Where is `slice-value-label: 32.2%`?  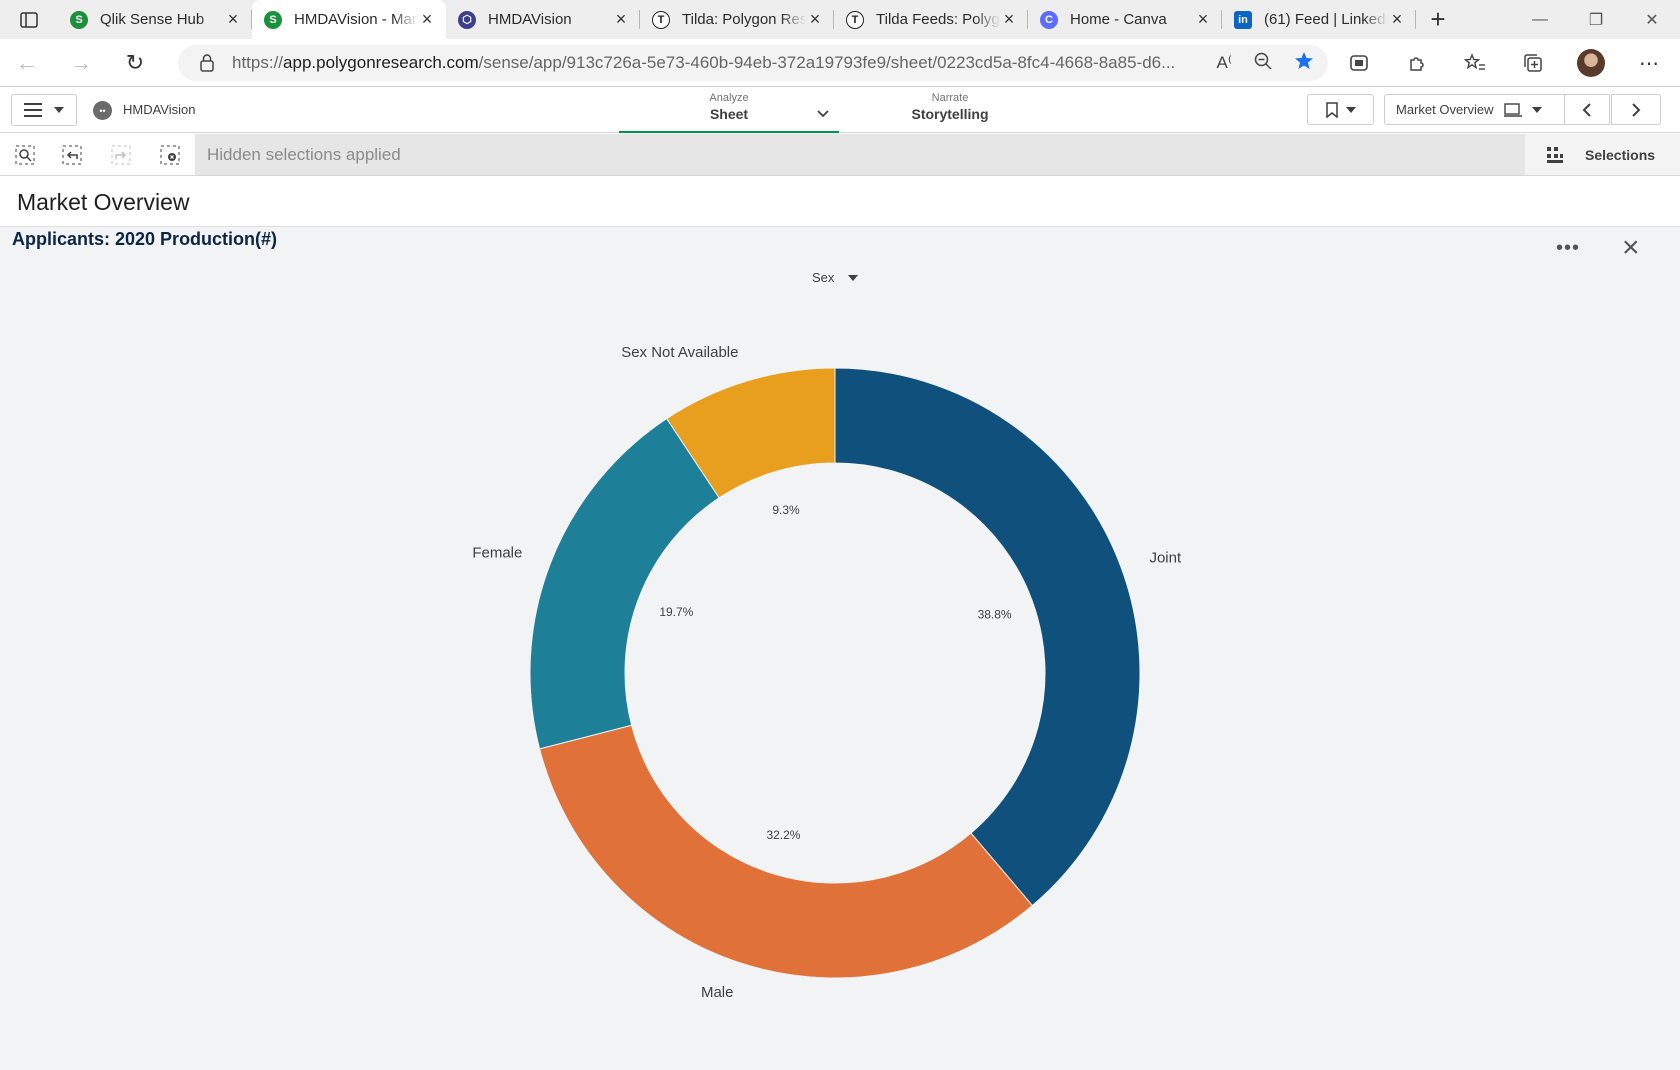
slice-value-label: 32.2% is located at coordinates (783, 835).